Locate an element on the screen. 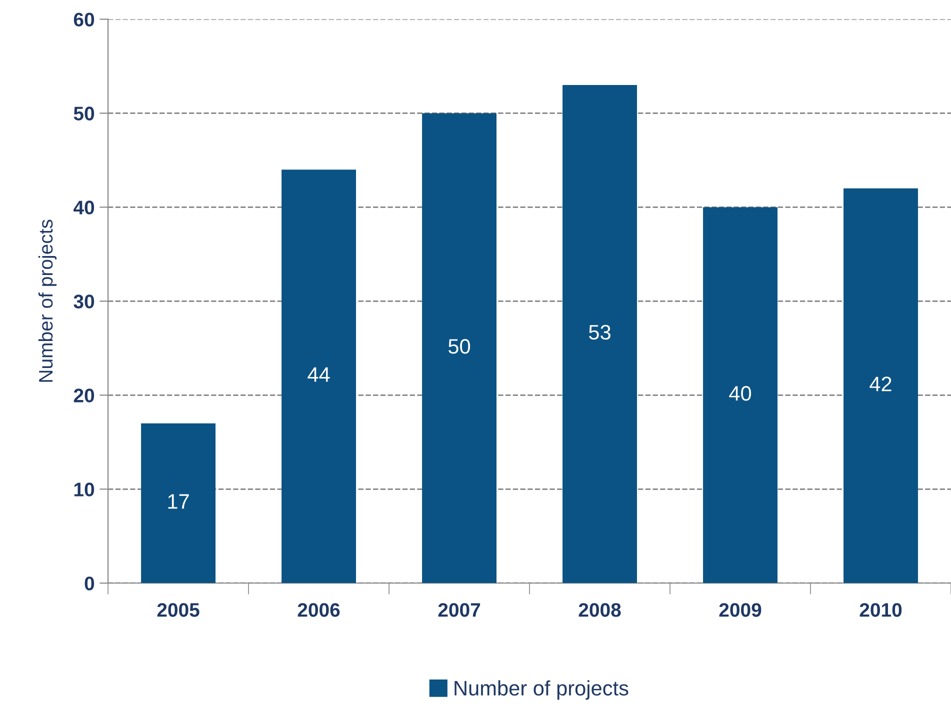 The height and width of the screenshot is (712, 951). data-label: 50 is located at coordinates (459, 346).